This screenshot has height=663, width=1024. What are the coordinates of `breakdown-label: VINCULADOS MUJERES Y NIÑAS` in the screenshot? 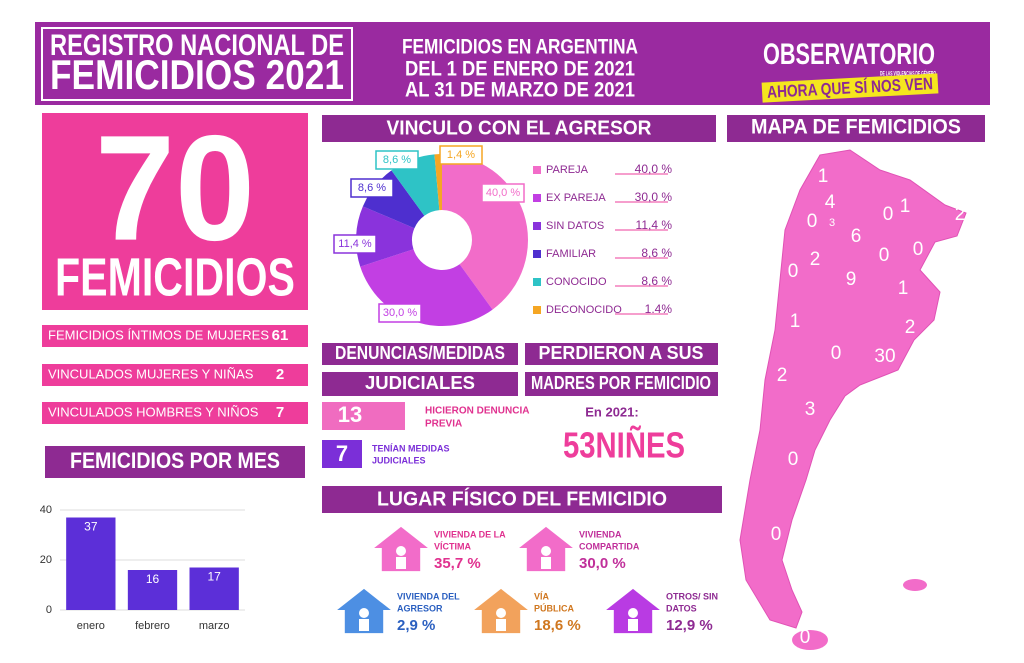 It's located at (151, 373).